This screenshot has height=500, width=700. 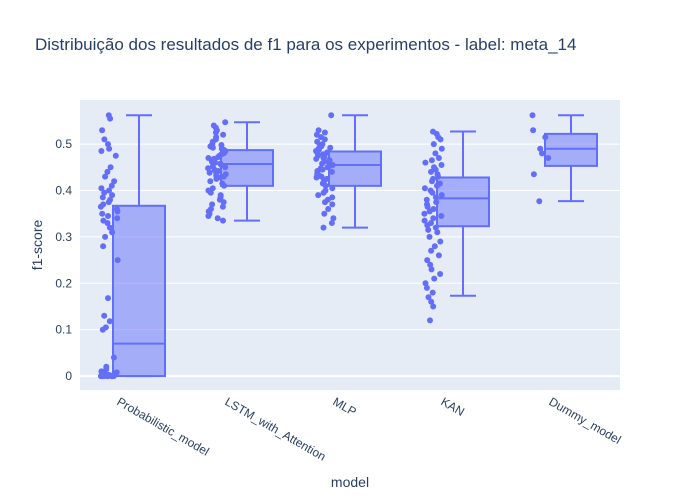 What do you see at coordinates (163, 426) in the screenshot?
I see `x-tick-label: Probabilistic_model` at bounding box center [163, 426].